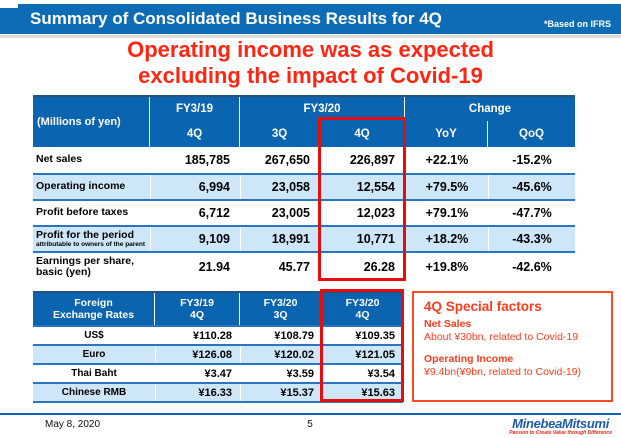 Image resolution: width=621 pixels, height=438 pixels. I want to click on row-label: Profit before taxes, so click(82, 212).